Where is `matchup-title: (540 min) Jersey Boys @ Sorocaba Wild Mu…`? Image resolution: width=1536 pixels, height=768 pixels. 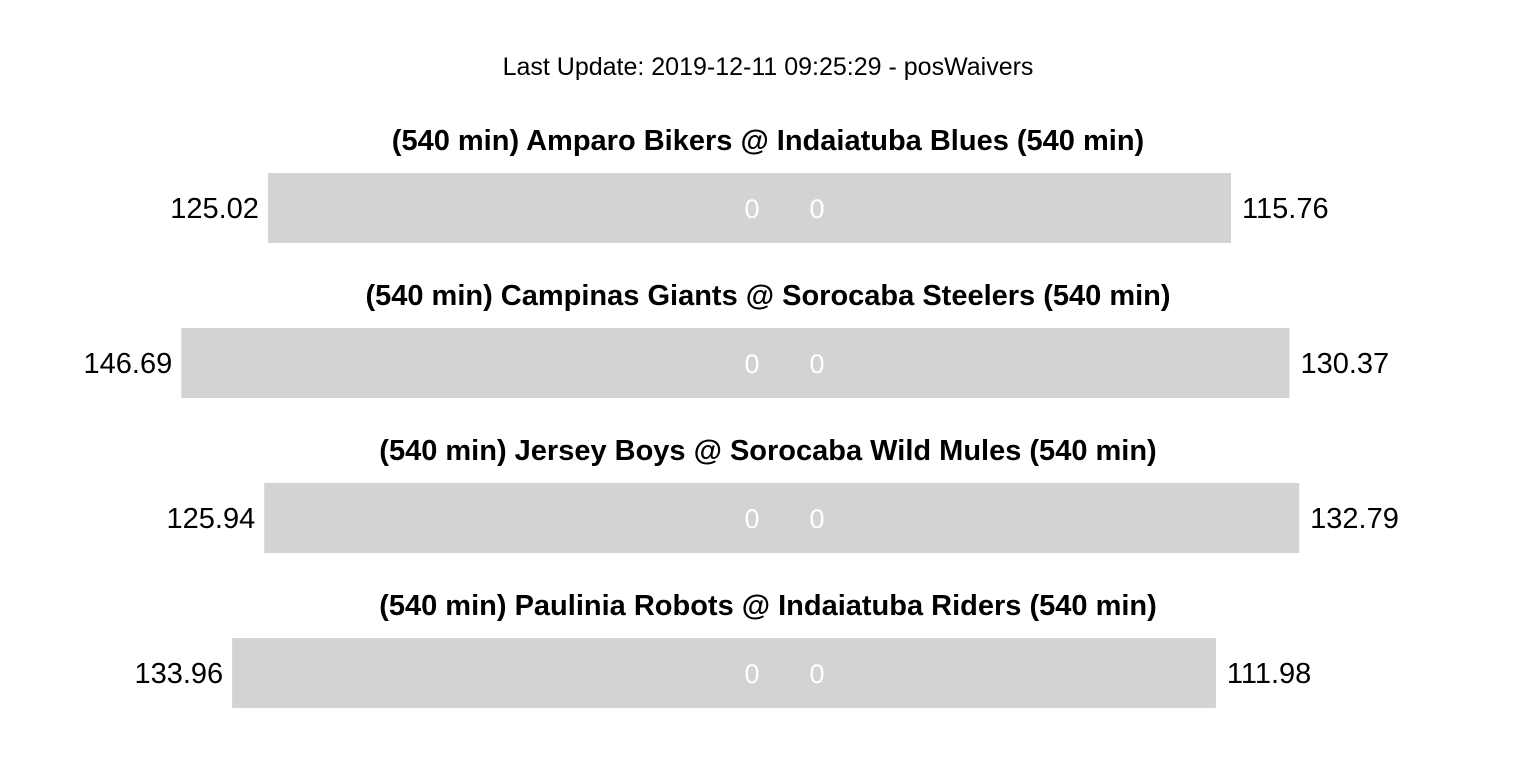 matchup-title: (540 min) Jersey Boys @ Sorocaba Wild Mu… is located at coordinates (767, 451).